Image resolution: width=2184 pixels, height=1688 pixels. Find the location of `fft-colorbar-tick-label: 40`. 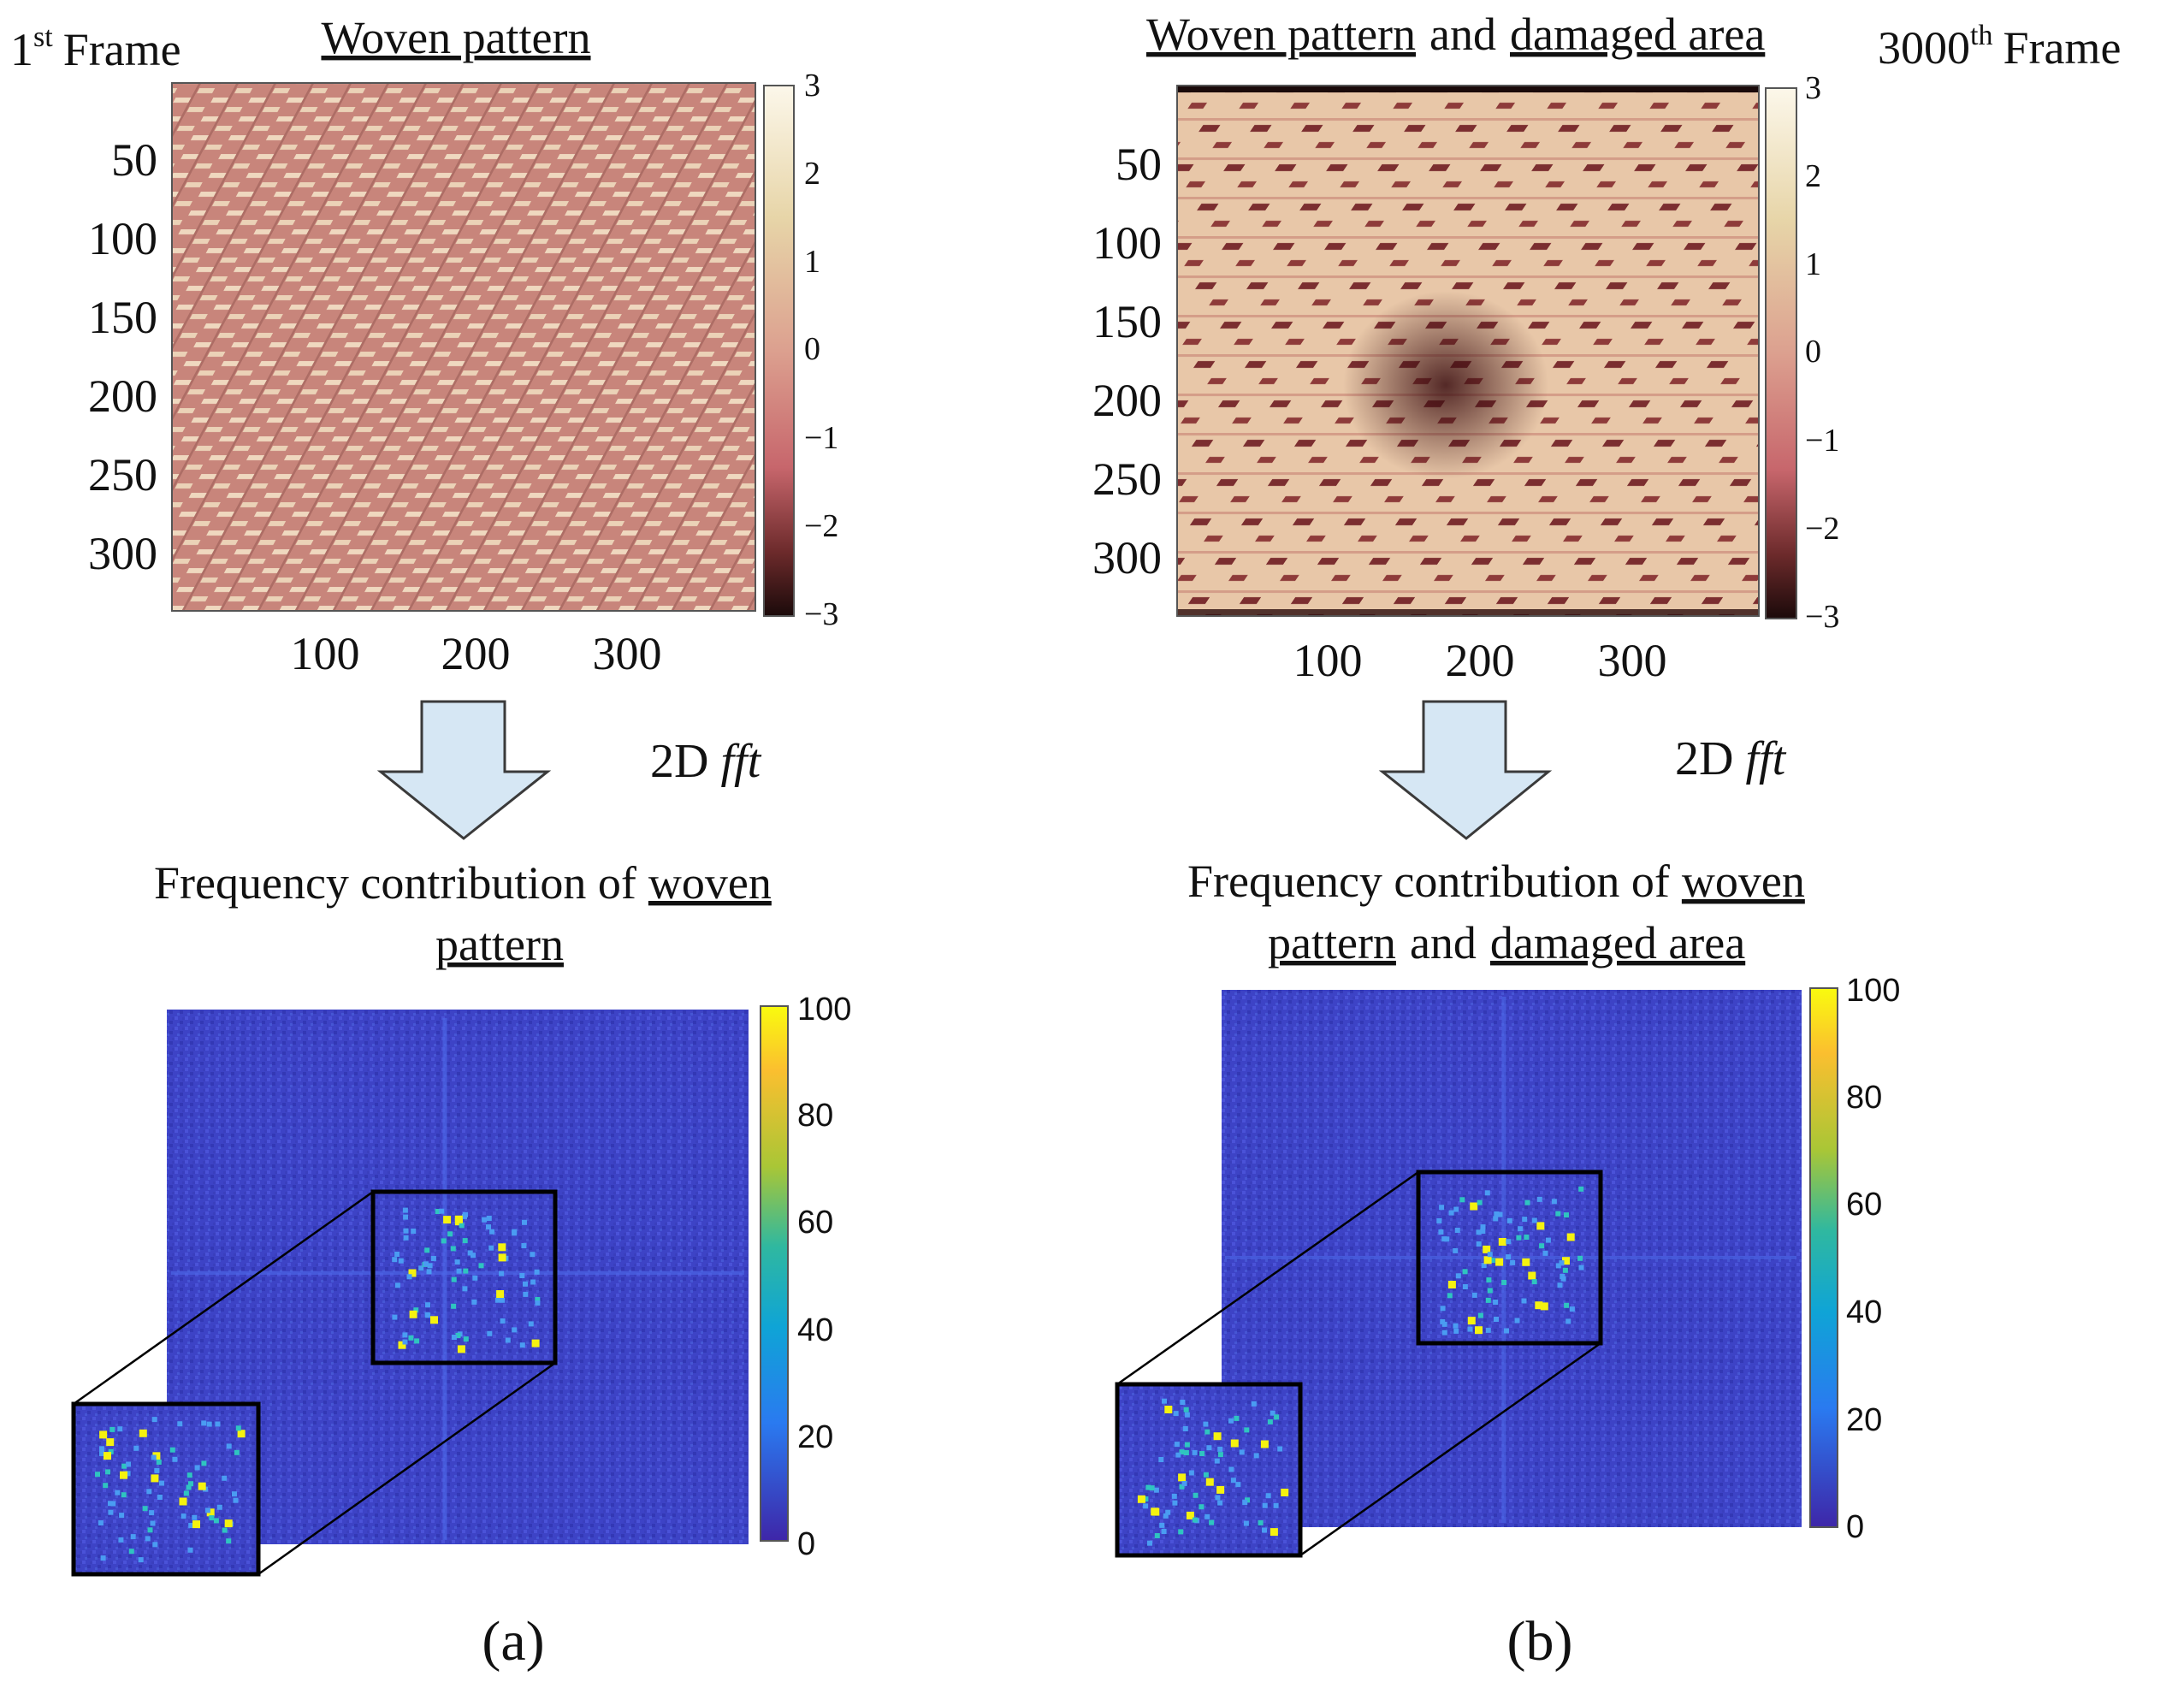

fft-colorbar-tick-label: 40 is located at coordinates (1864, 1312).